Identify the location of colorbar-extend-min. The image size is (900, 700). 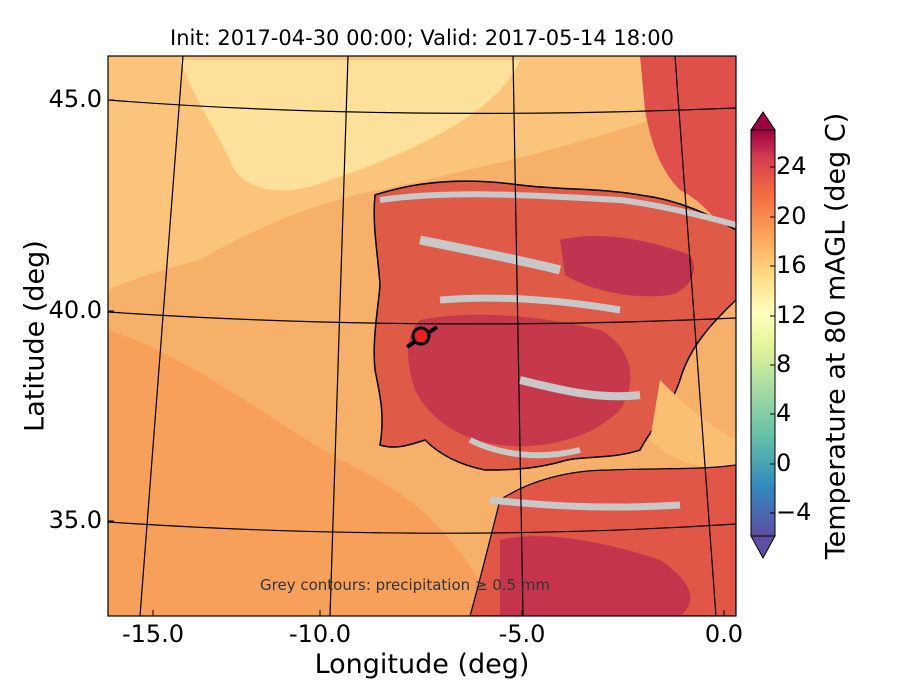
(763, 547).